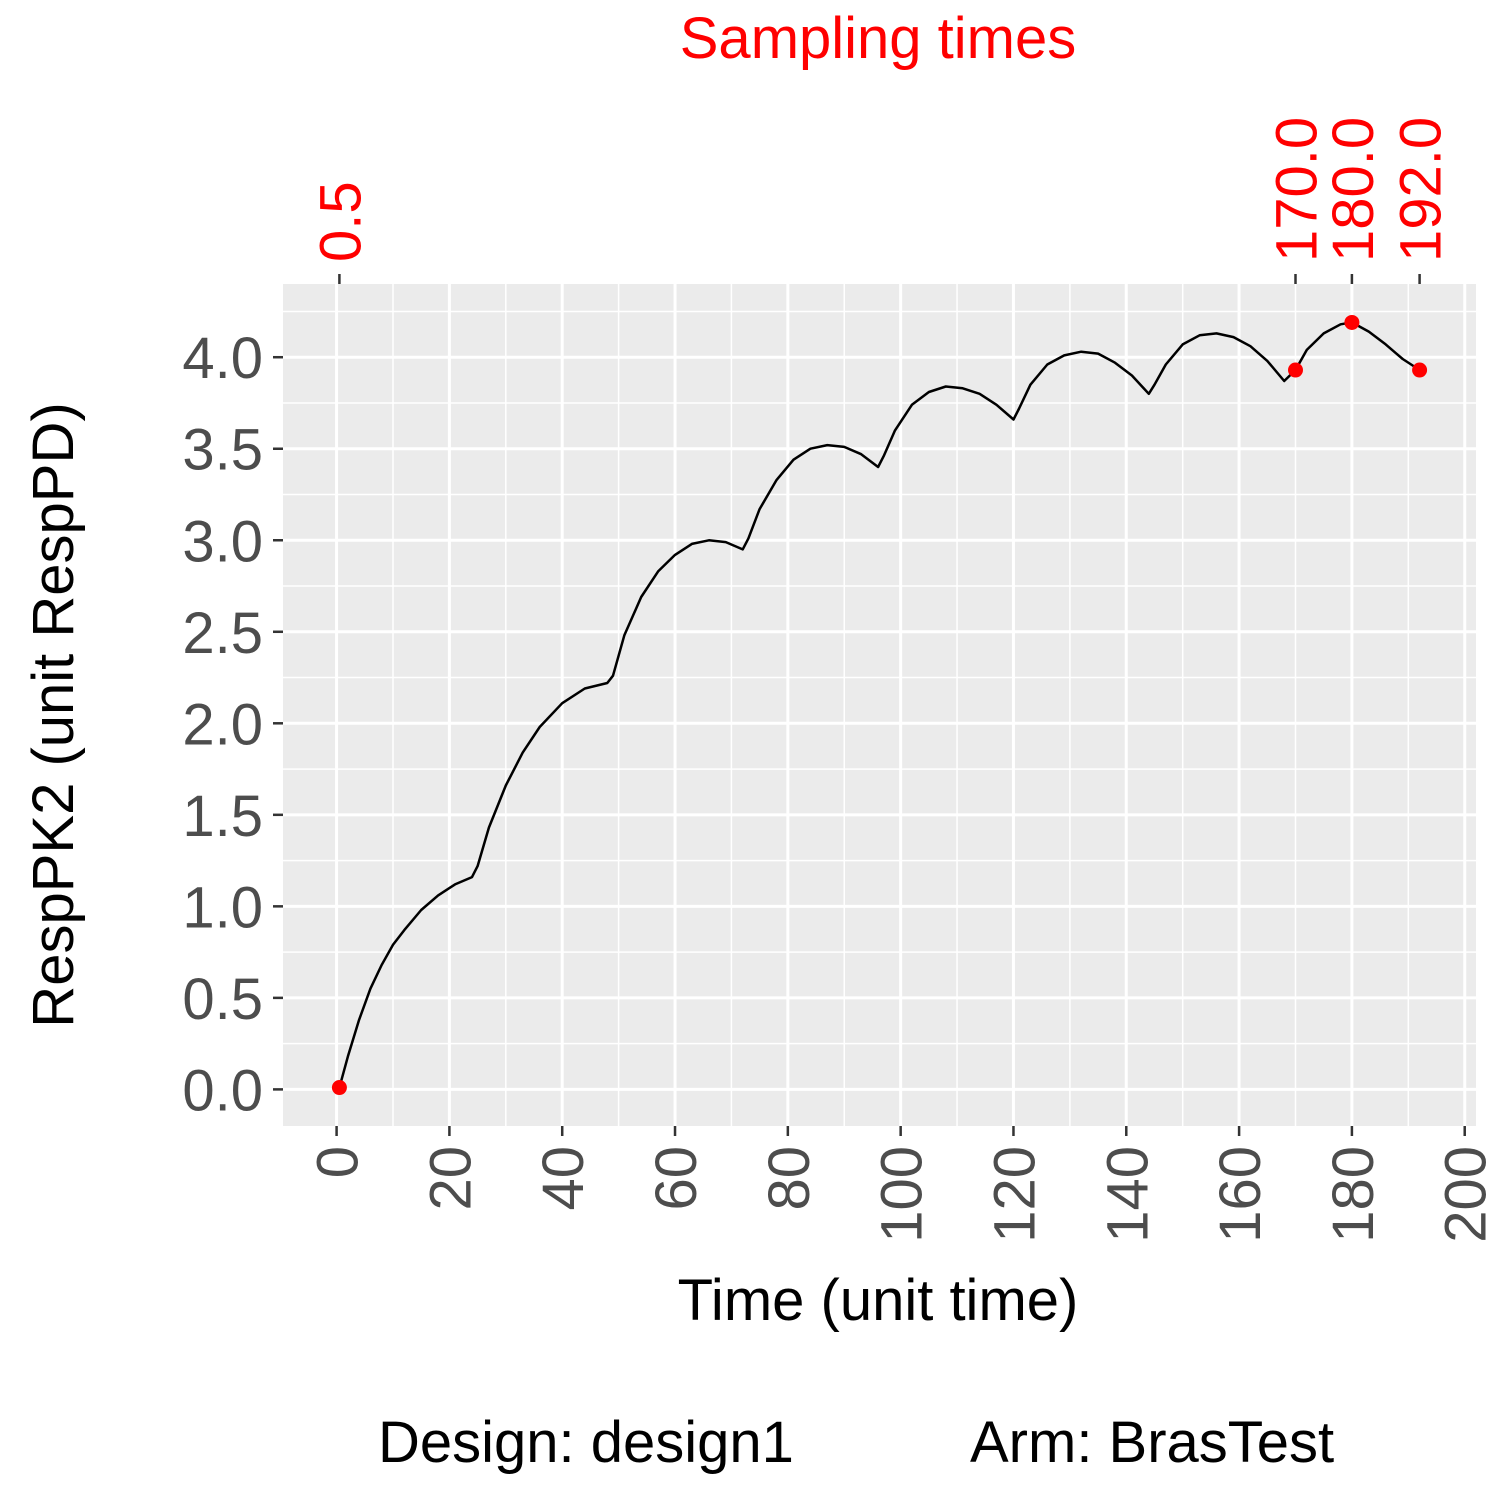 The width and height of the screenshot is (1500, 1500). Describe the element at coordinates (878, 38) in the screenshot. I see `sampling-times-title: Sampling times` at that location.